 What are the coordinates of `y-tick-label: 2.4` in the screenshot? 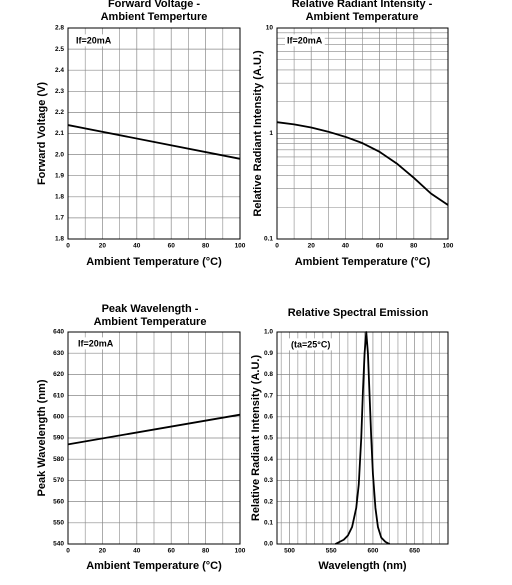 It's located at (59, 70).